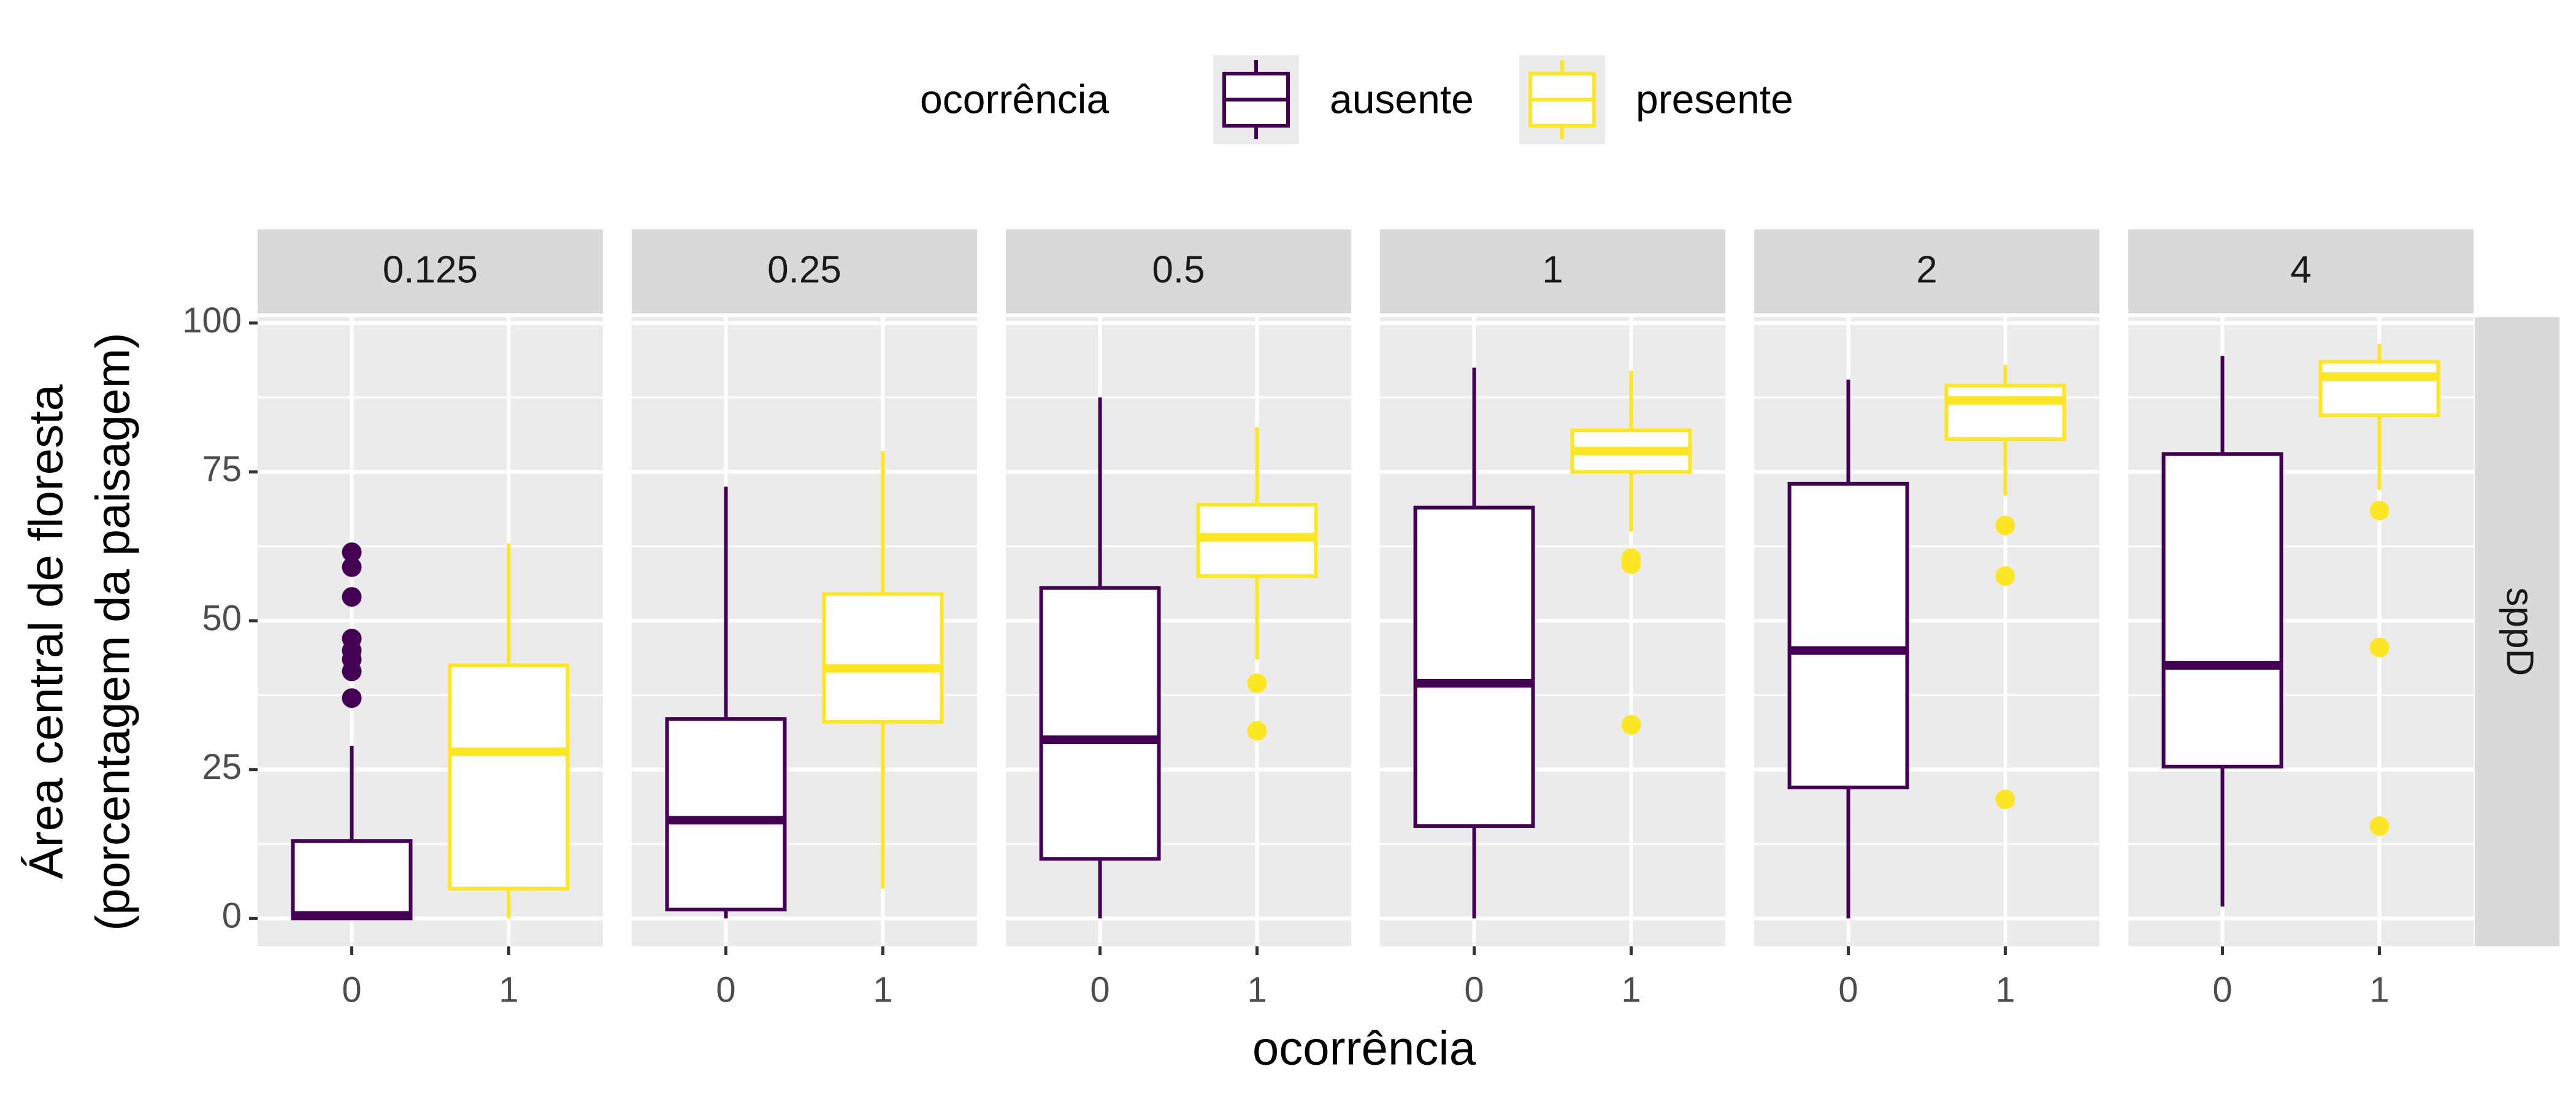 This screenshot has height=1104, width=2576. Describe the element at coordinates (212, 320) in the screenshot. I see `y-tick-label: 100` at that location.